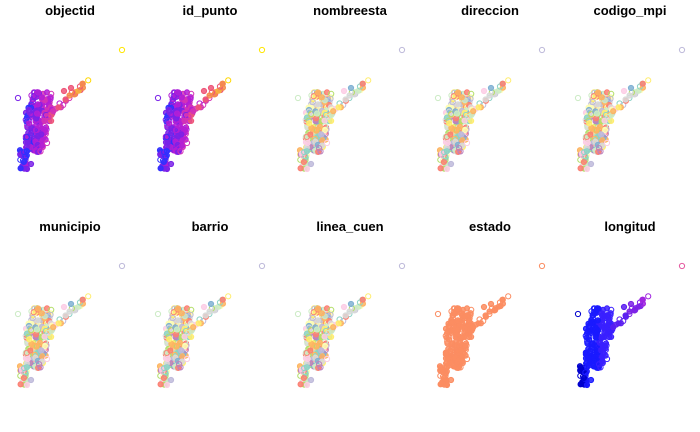 The width and height of the screenshot is (700, 432). I want to click on panel-municipio: municipio, so click(70, 324).